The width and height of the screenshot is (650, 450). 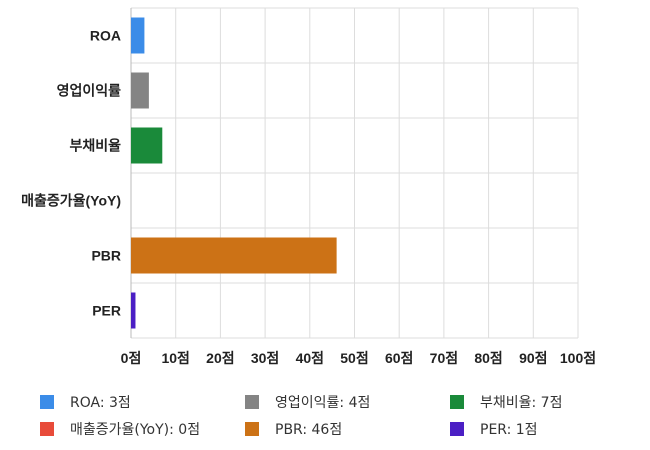 I want to click on x-tick-labels: 0점 10점 20점 30점 40점 50점 60점 70점 80점 90점 100점, so click(x=358, y=358).